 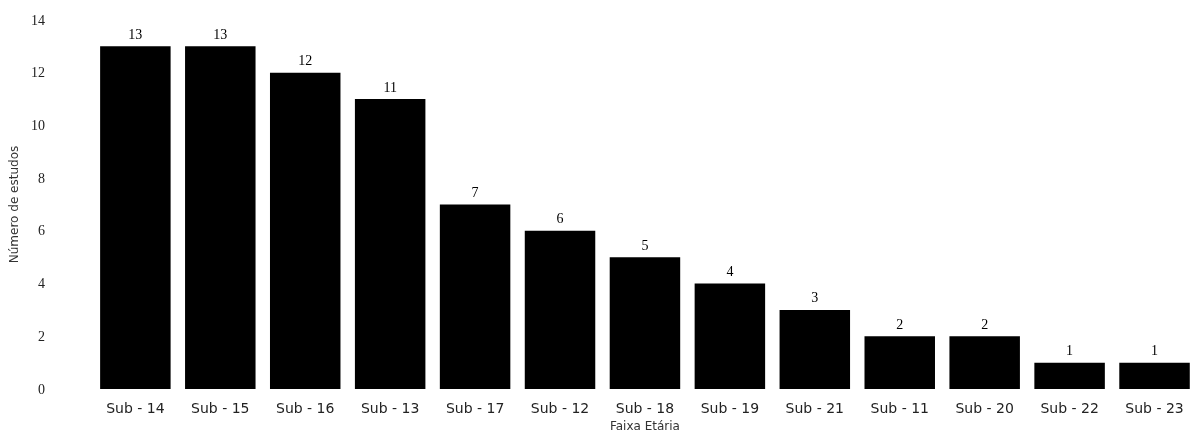 I want to click on y-tick-label: 0, so click(x=41, y=389).